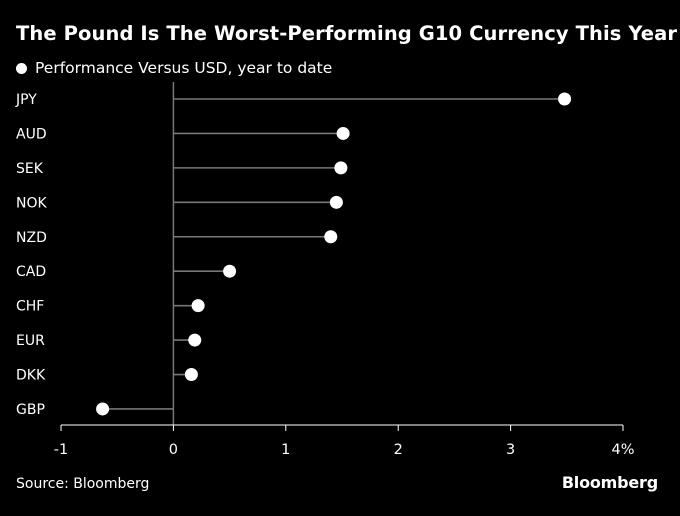  Describe the element at coordinates (285, 450) in the screenshot. I see `x-tick-label: 1` at that location.